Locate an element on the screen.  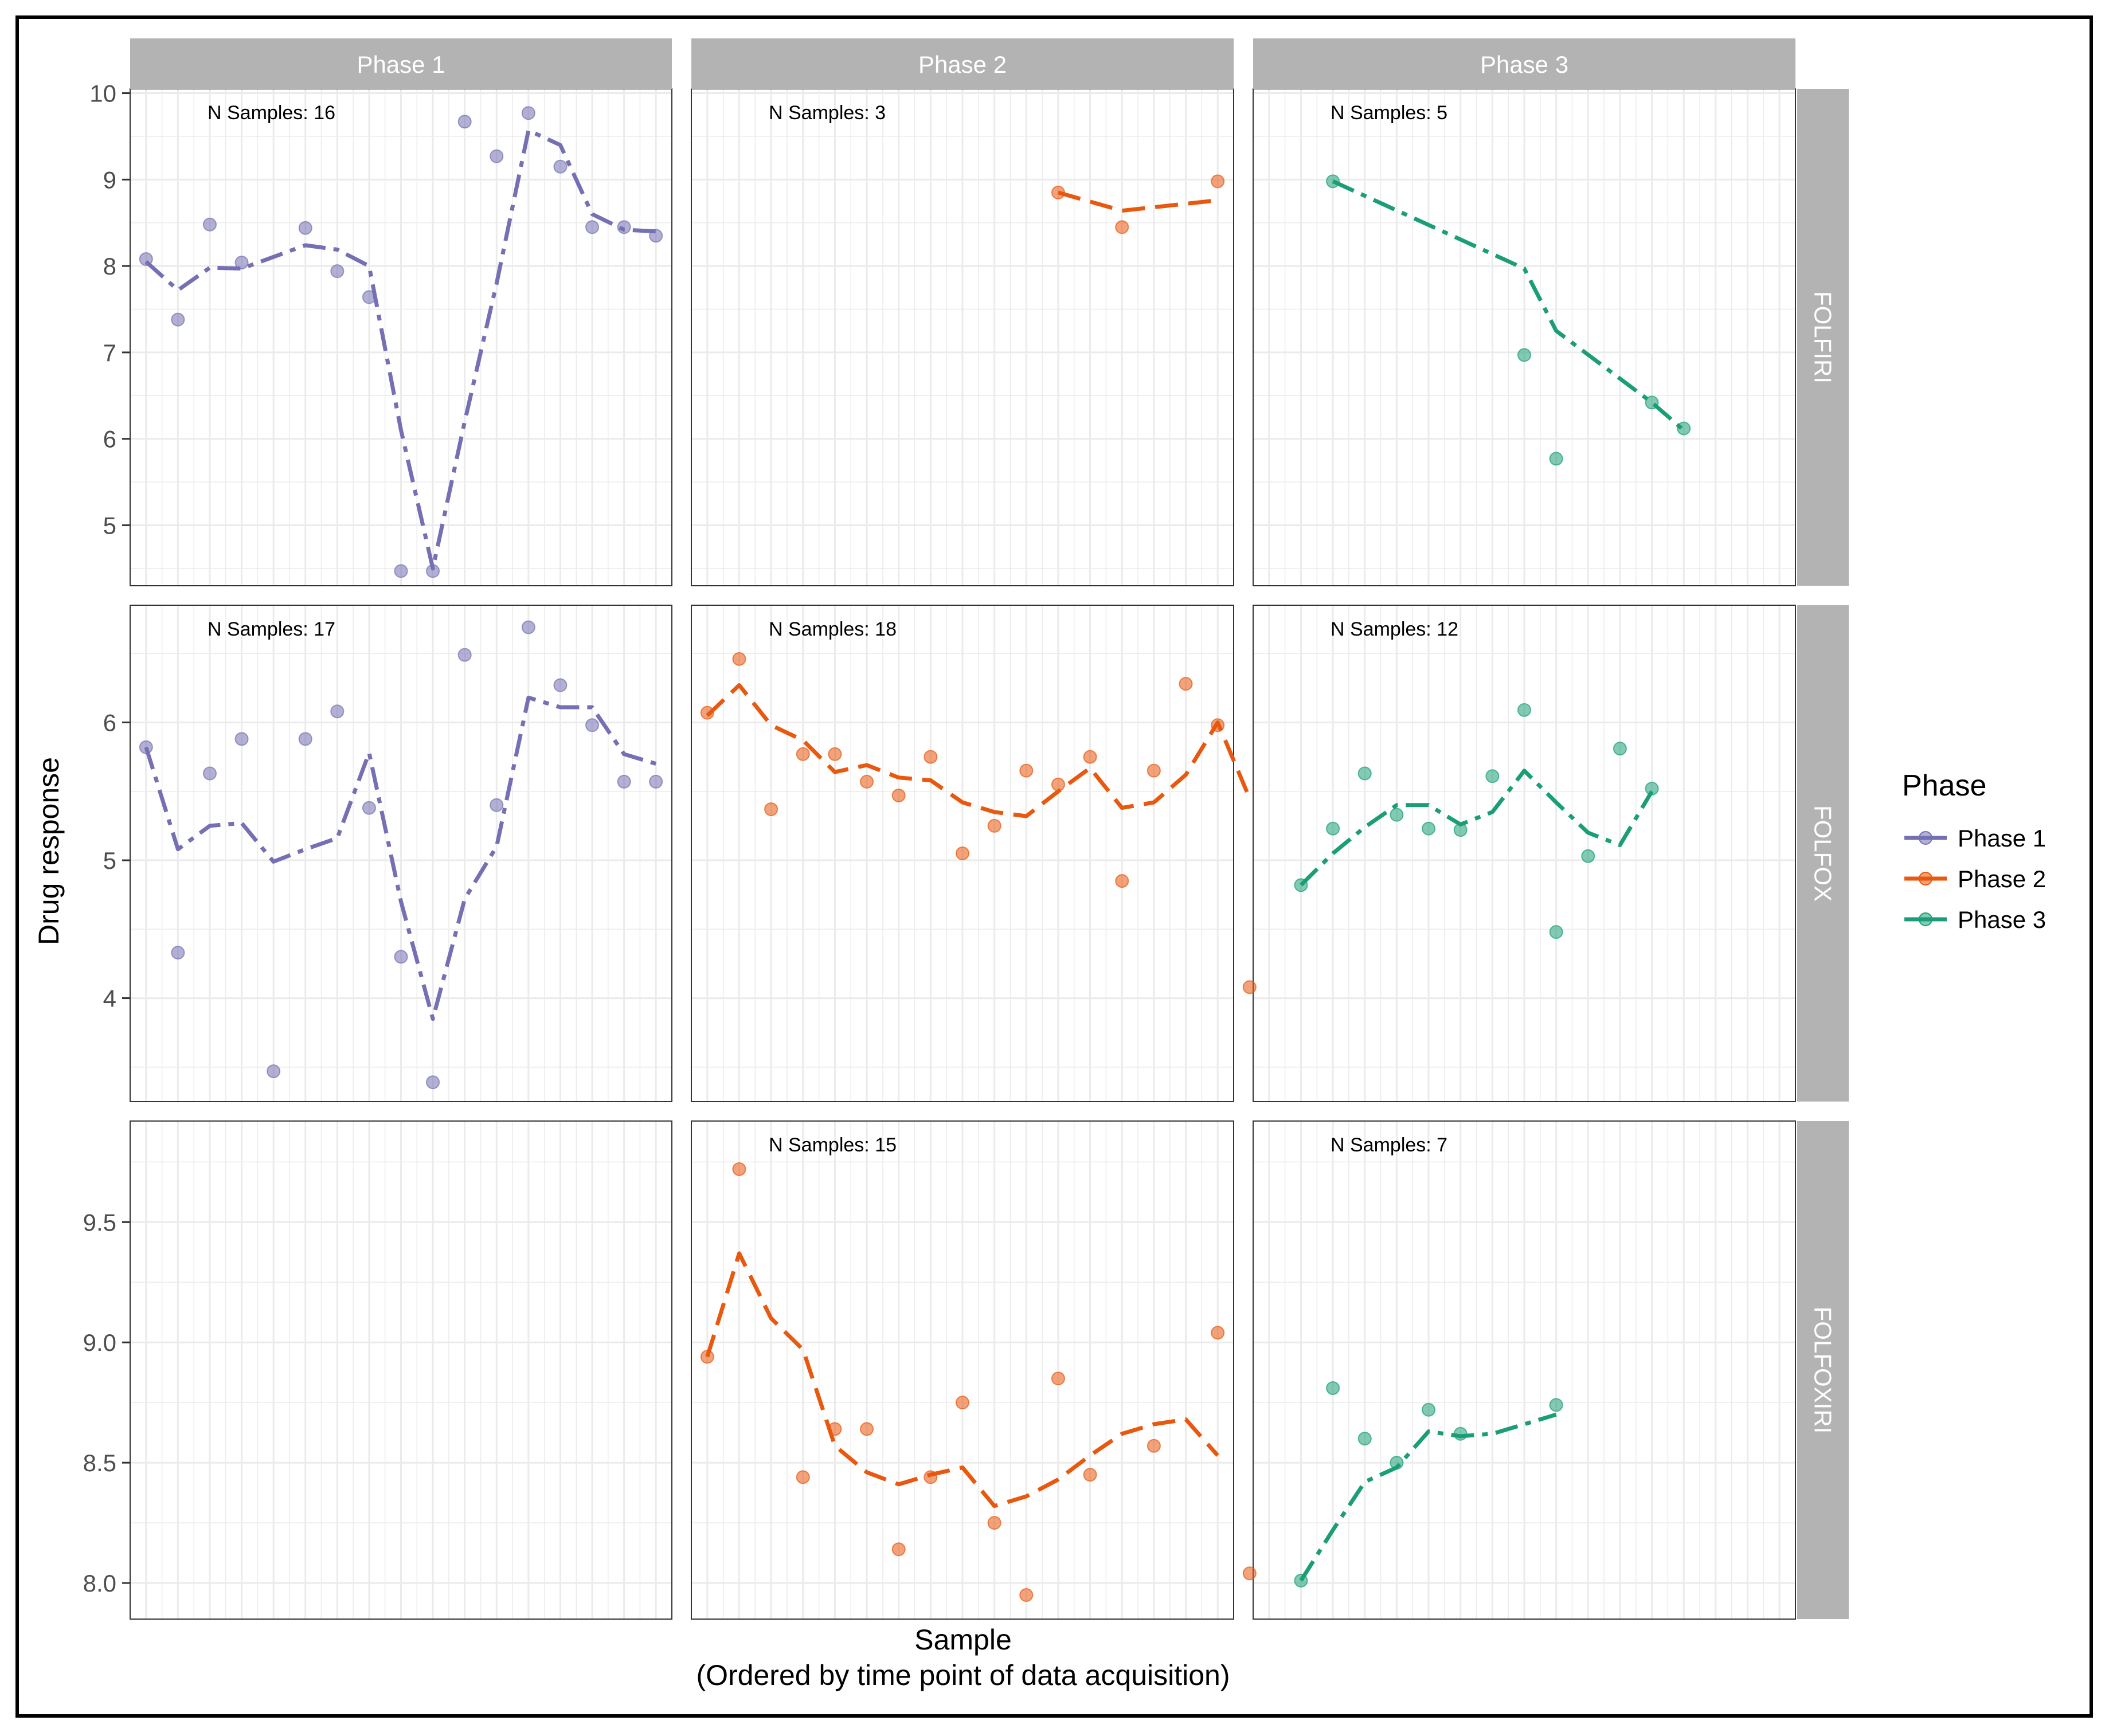
y-tick-label-r0: 6 is located at coordinates (110, 439).